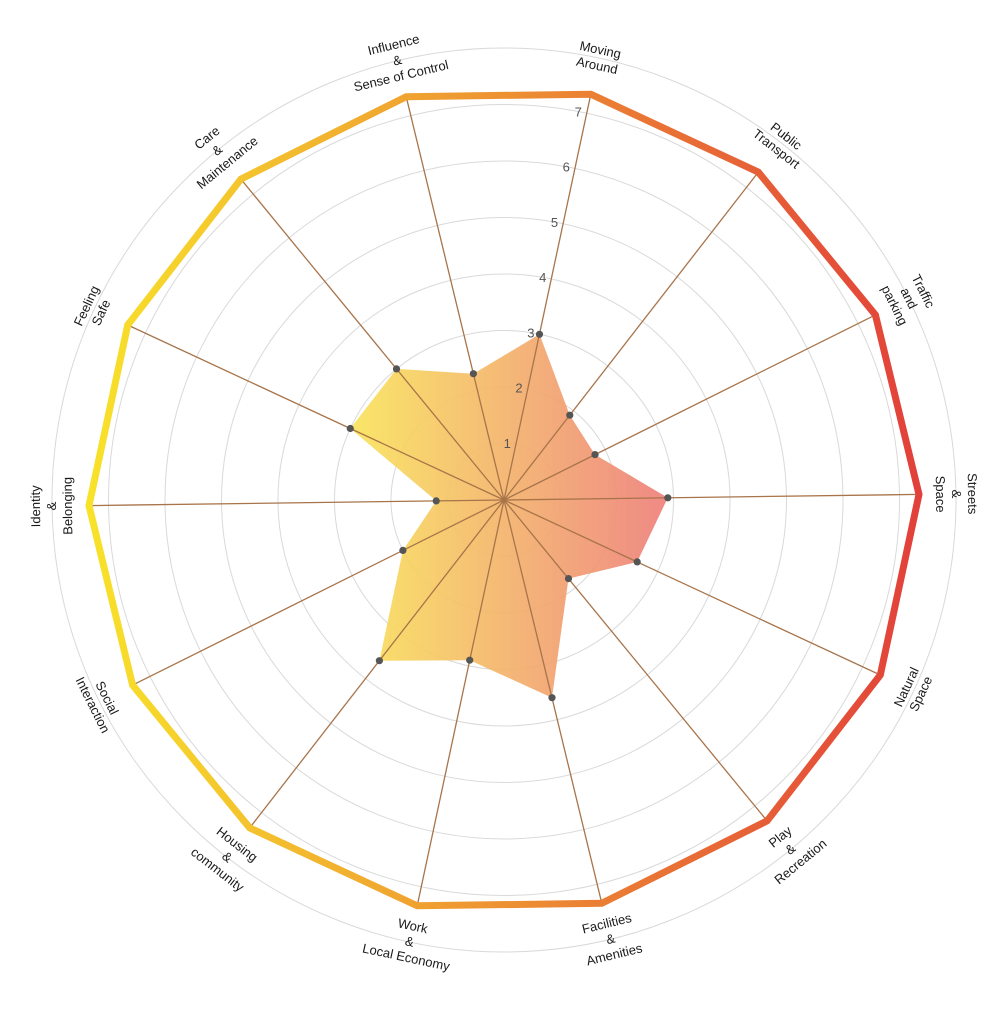 The height and width of the screenshot is (1009, 997). I want to click on tick-label: 6, so click(566, 167).